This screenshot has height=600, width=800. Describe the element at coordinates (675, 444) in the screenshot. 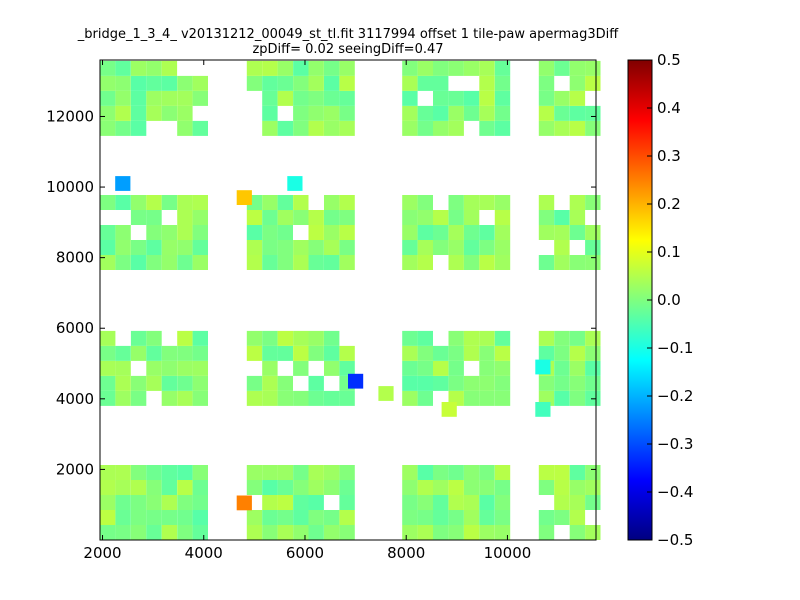

I see `colorbar-tick-label: −0.3` at that location.